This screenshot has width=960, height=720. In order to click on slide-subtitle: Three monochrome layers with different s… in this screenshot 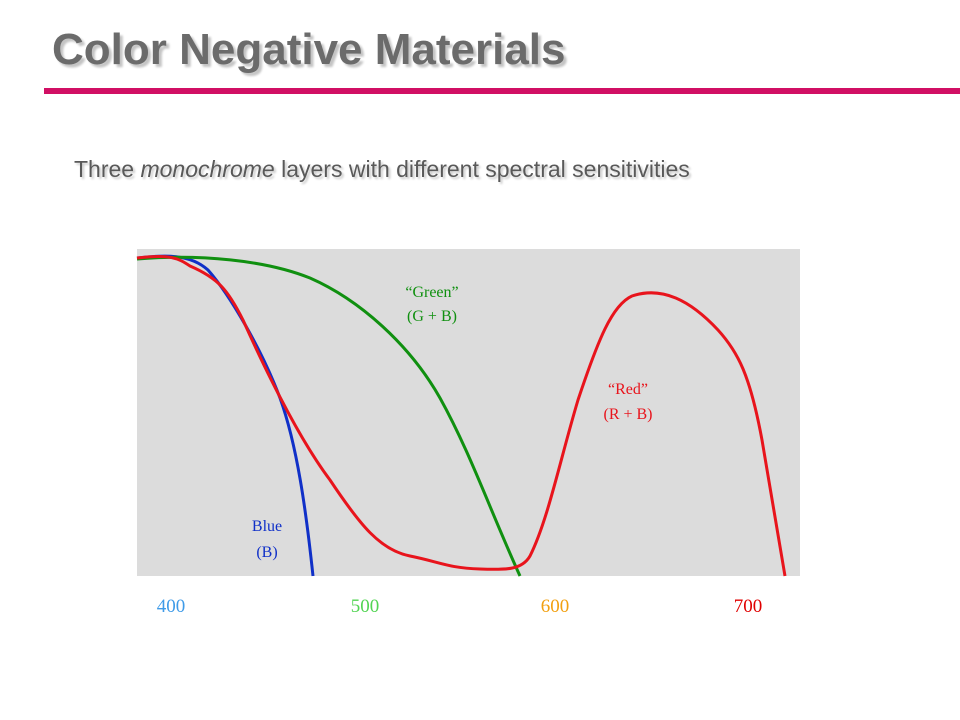, I will do `click(382, 169)`.